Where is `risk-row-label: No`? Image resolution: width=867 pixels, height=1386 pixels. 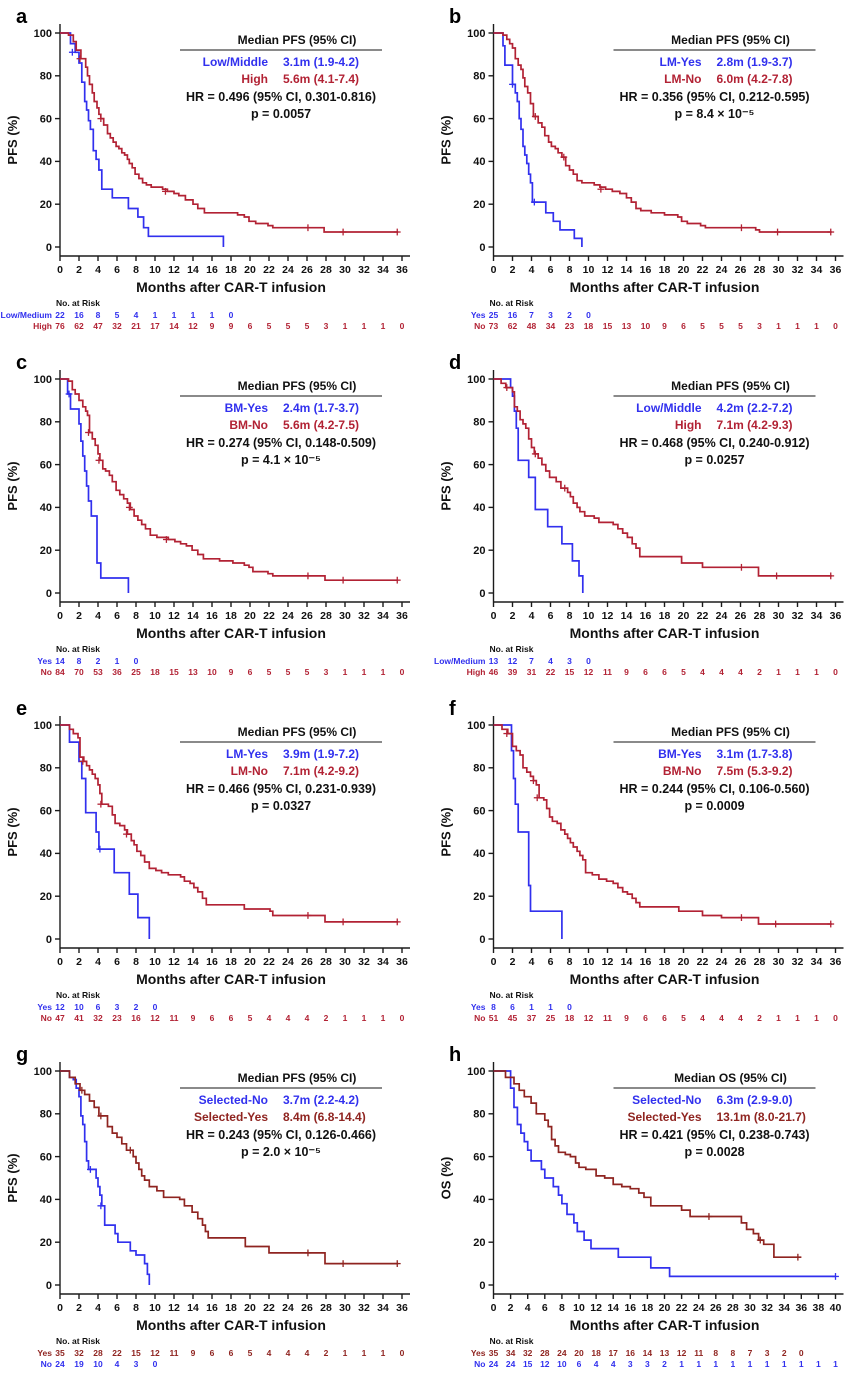 risk-row-label: No is located at coordinates (479, 1018).